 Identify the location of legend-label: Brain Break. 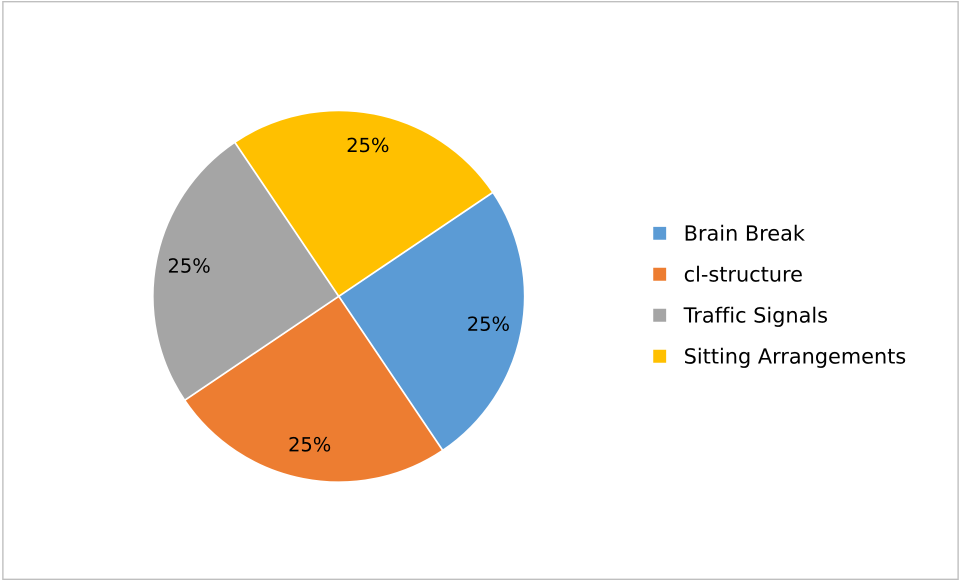
(745, 232).